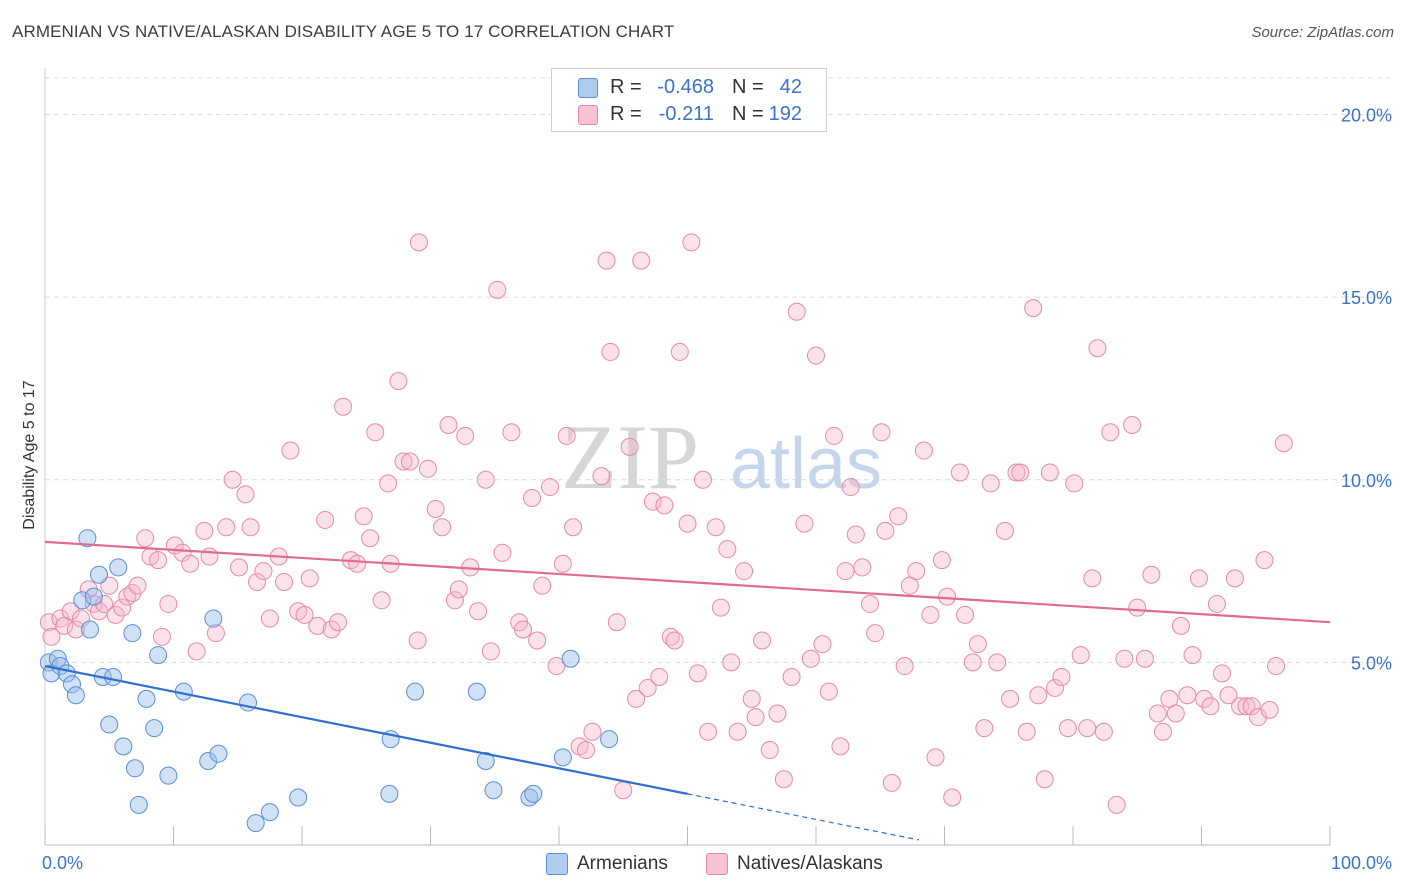 Image resolution: width=1406 pixels, height=892 pixels. What do you see at coordinates (687, 582) in the screenshot?
I see `native-trendline` at bounding box center [687, 582].